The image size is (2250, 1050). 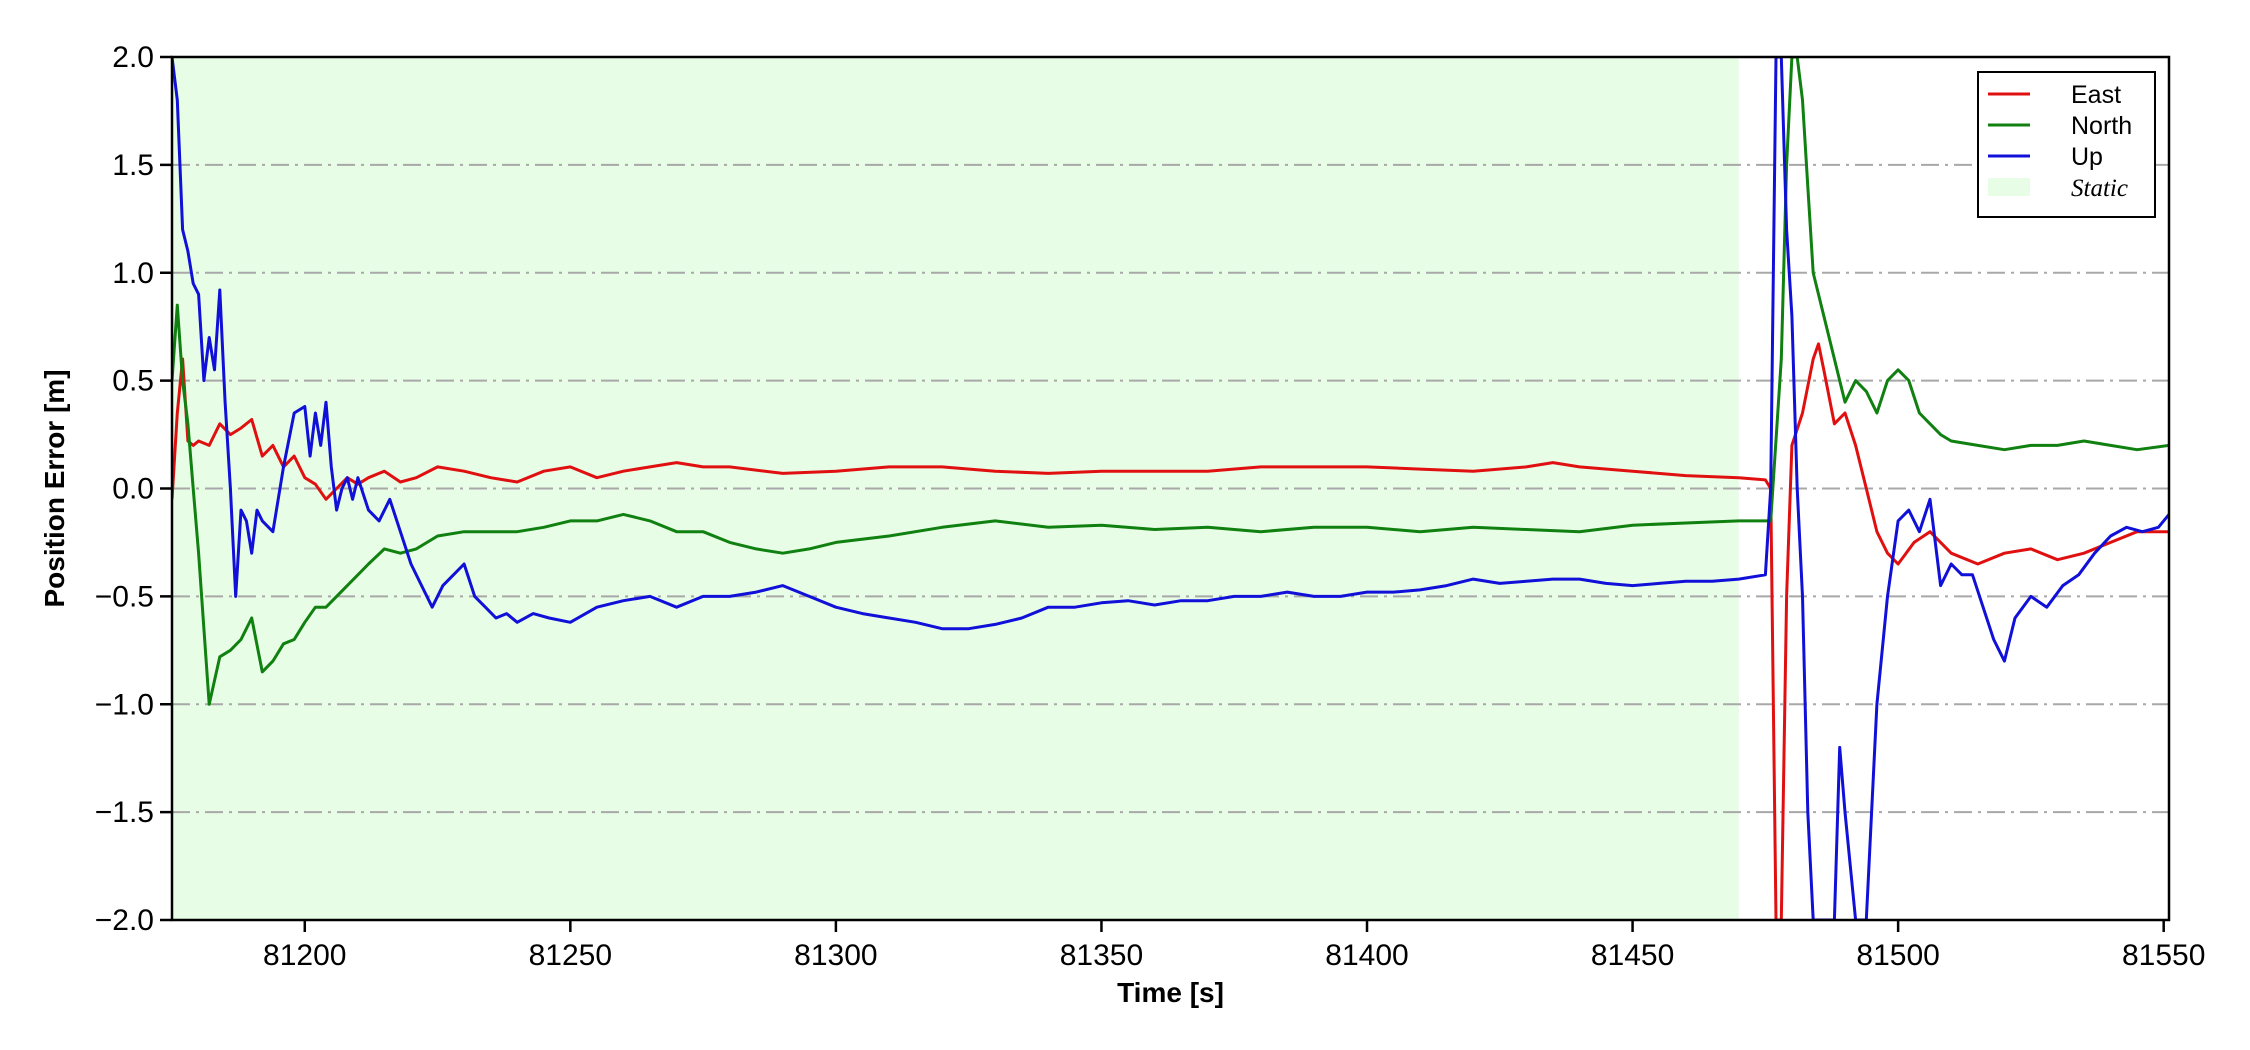 What do you see at coordinates (1101, 955) in the screenshot?
I see `x-tick-label: 81350` at bounding box center [1101, 955].